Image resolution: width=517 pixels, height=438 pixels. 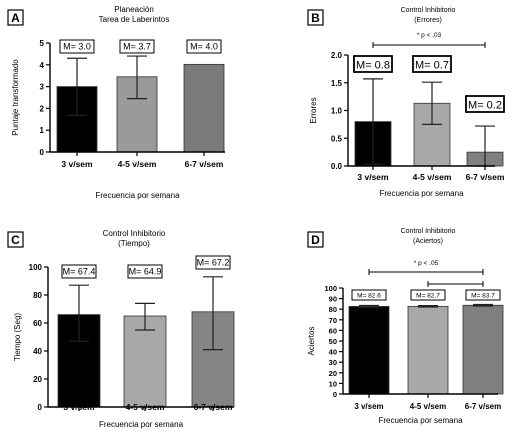 I want to click on mean-label: M= 67.2, so click(x=213, y=263).